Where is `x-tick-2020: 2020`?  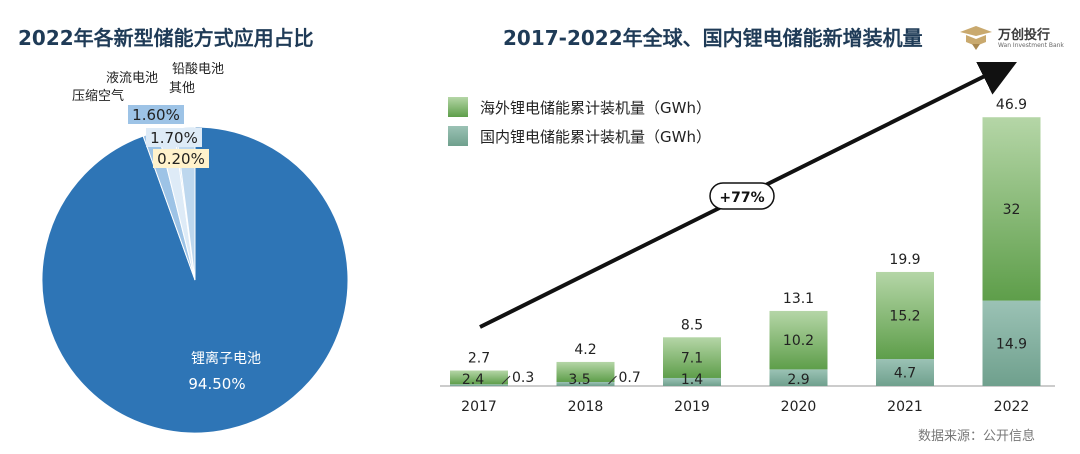 x-tick-2020: 2020 is located at coordinates (799, 407).